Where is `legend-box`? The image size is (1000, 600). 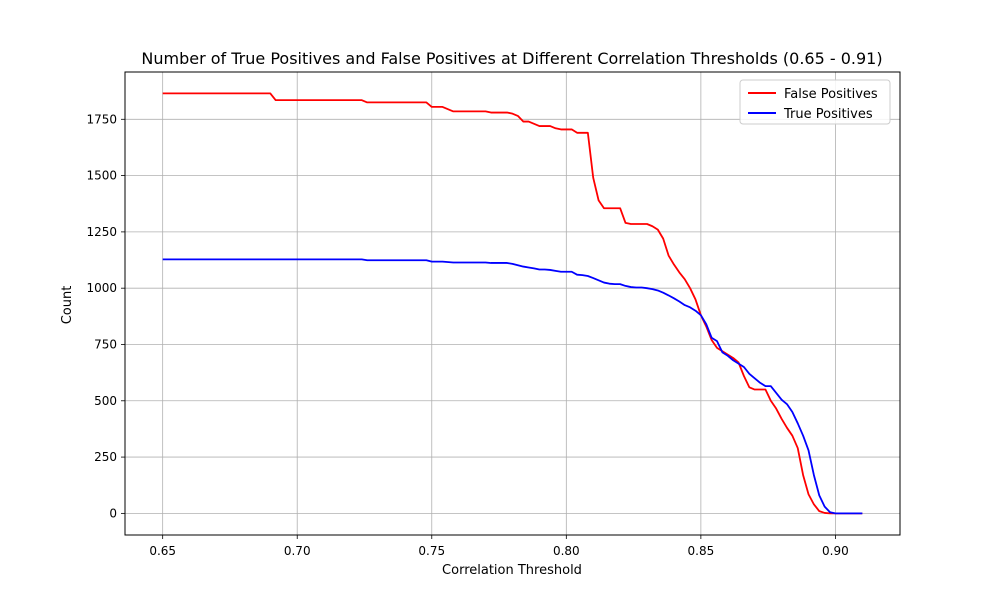 legend-box is located at coordinates (815, 102).